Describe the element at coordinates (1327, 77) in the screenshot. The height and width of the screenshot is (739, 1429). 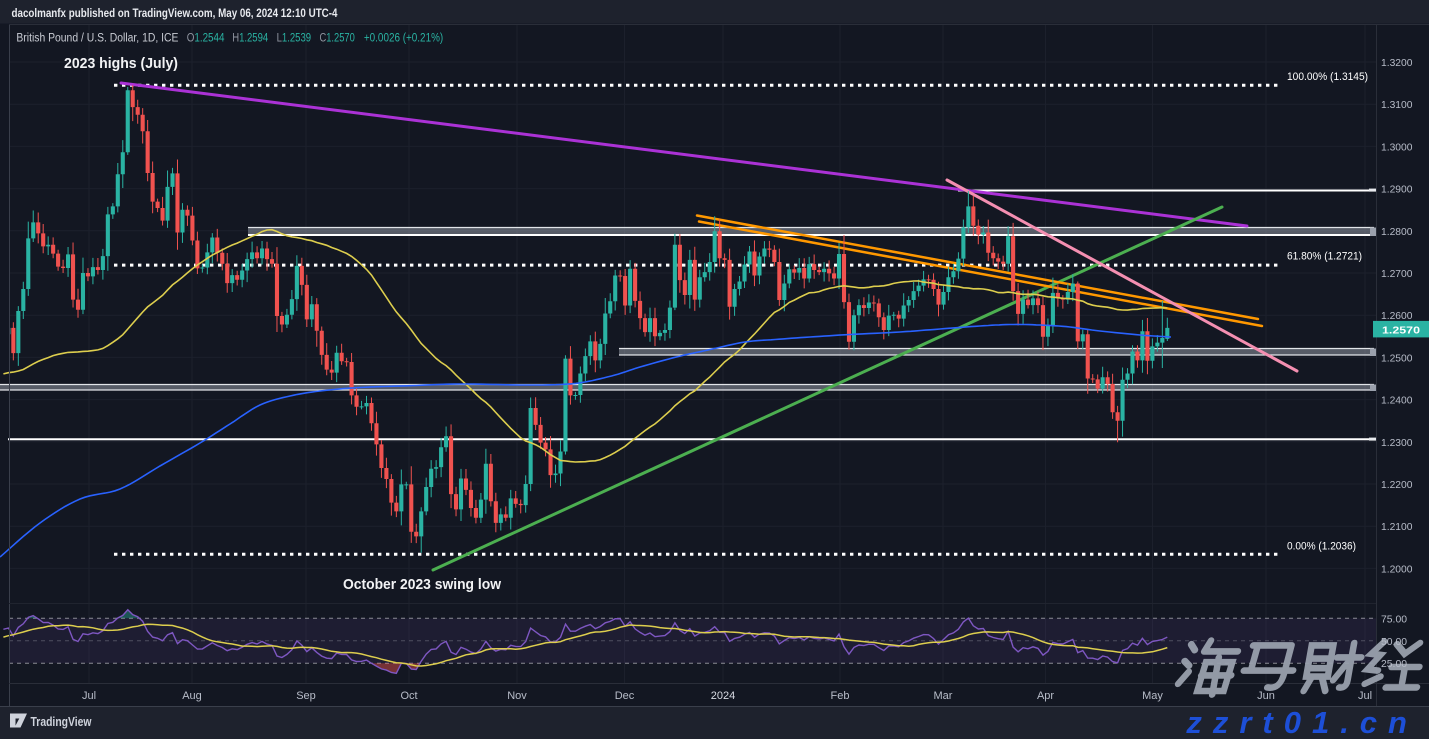
I see `svg-text: 100.00% (1.3145)` at that location.